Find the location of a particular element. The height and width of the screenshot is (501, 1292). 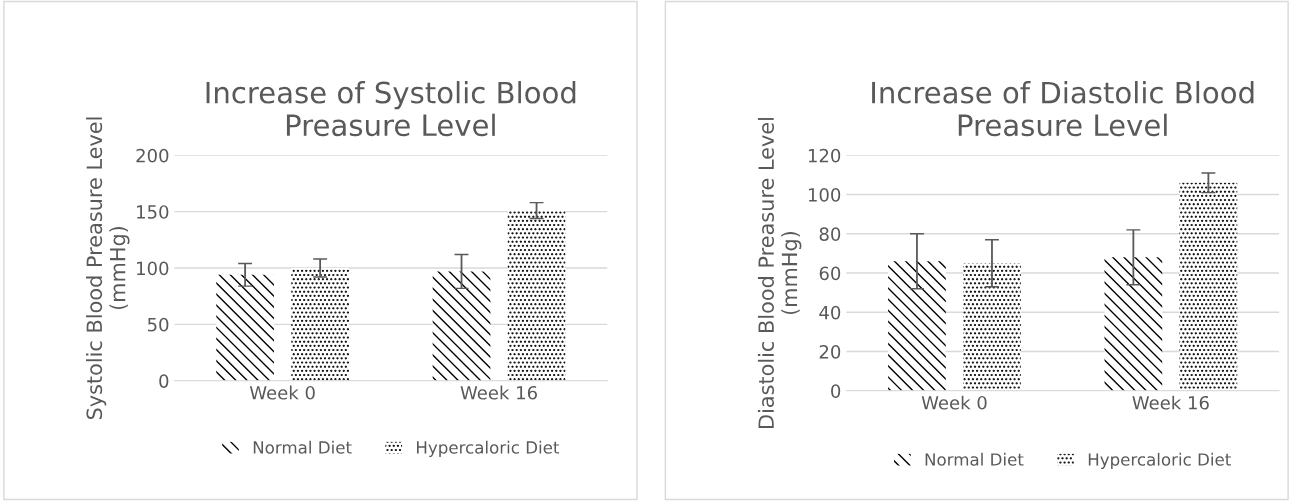

y-axis-title: Systolic Blood Preasure Level (mmHg) is located at coordinates (108, 268).